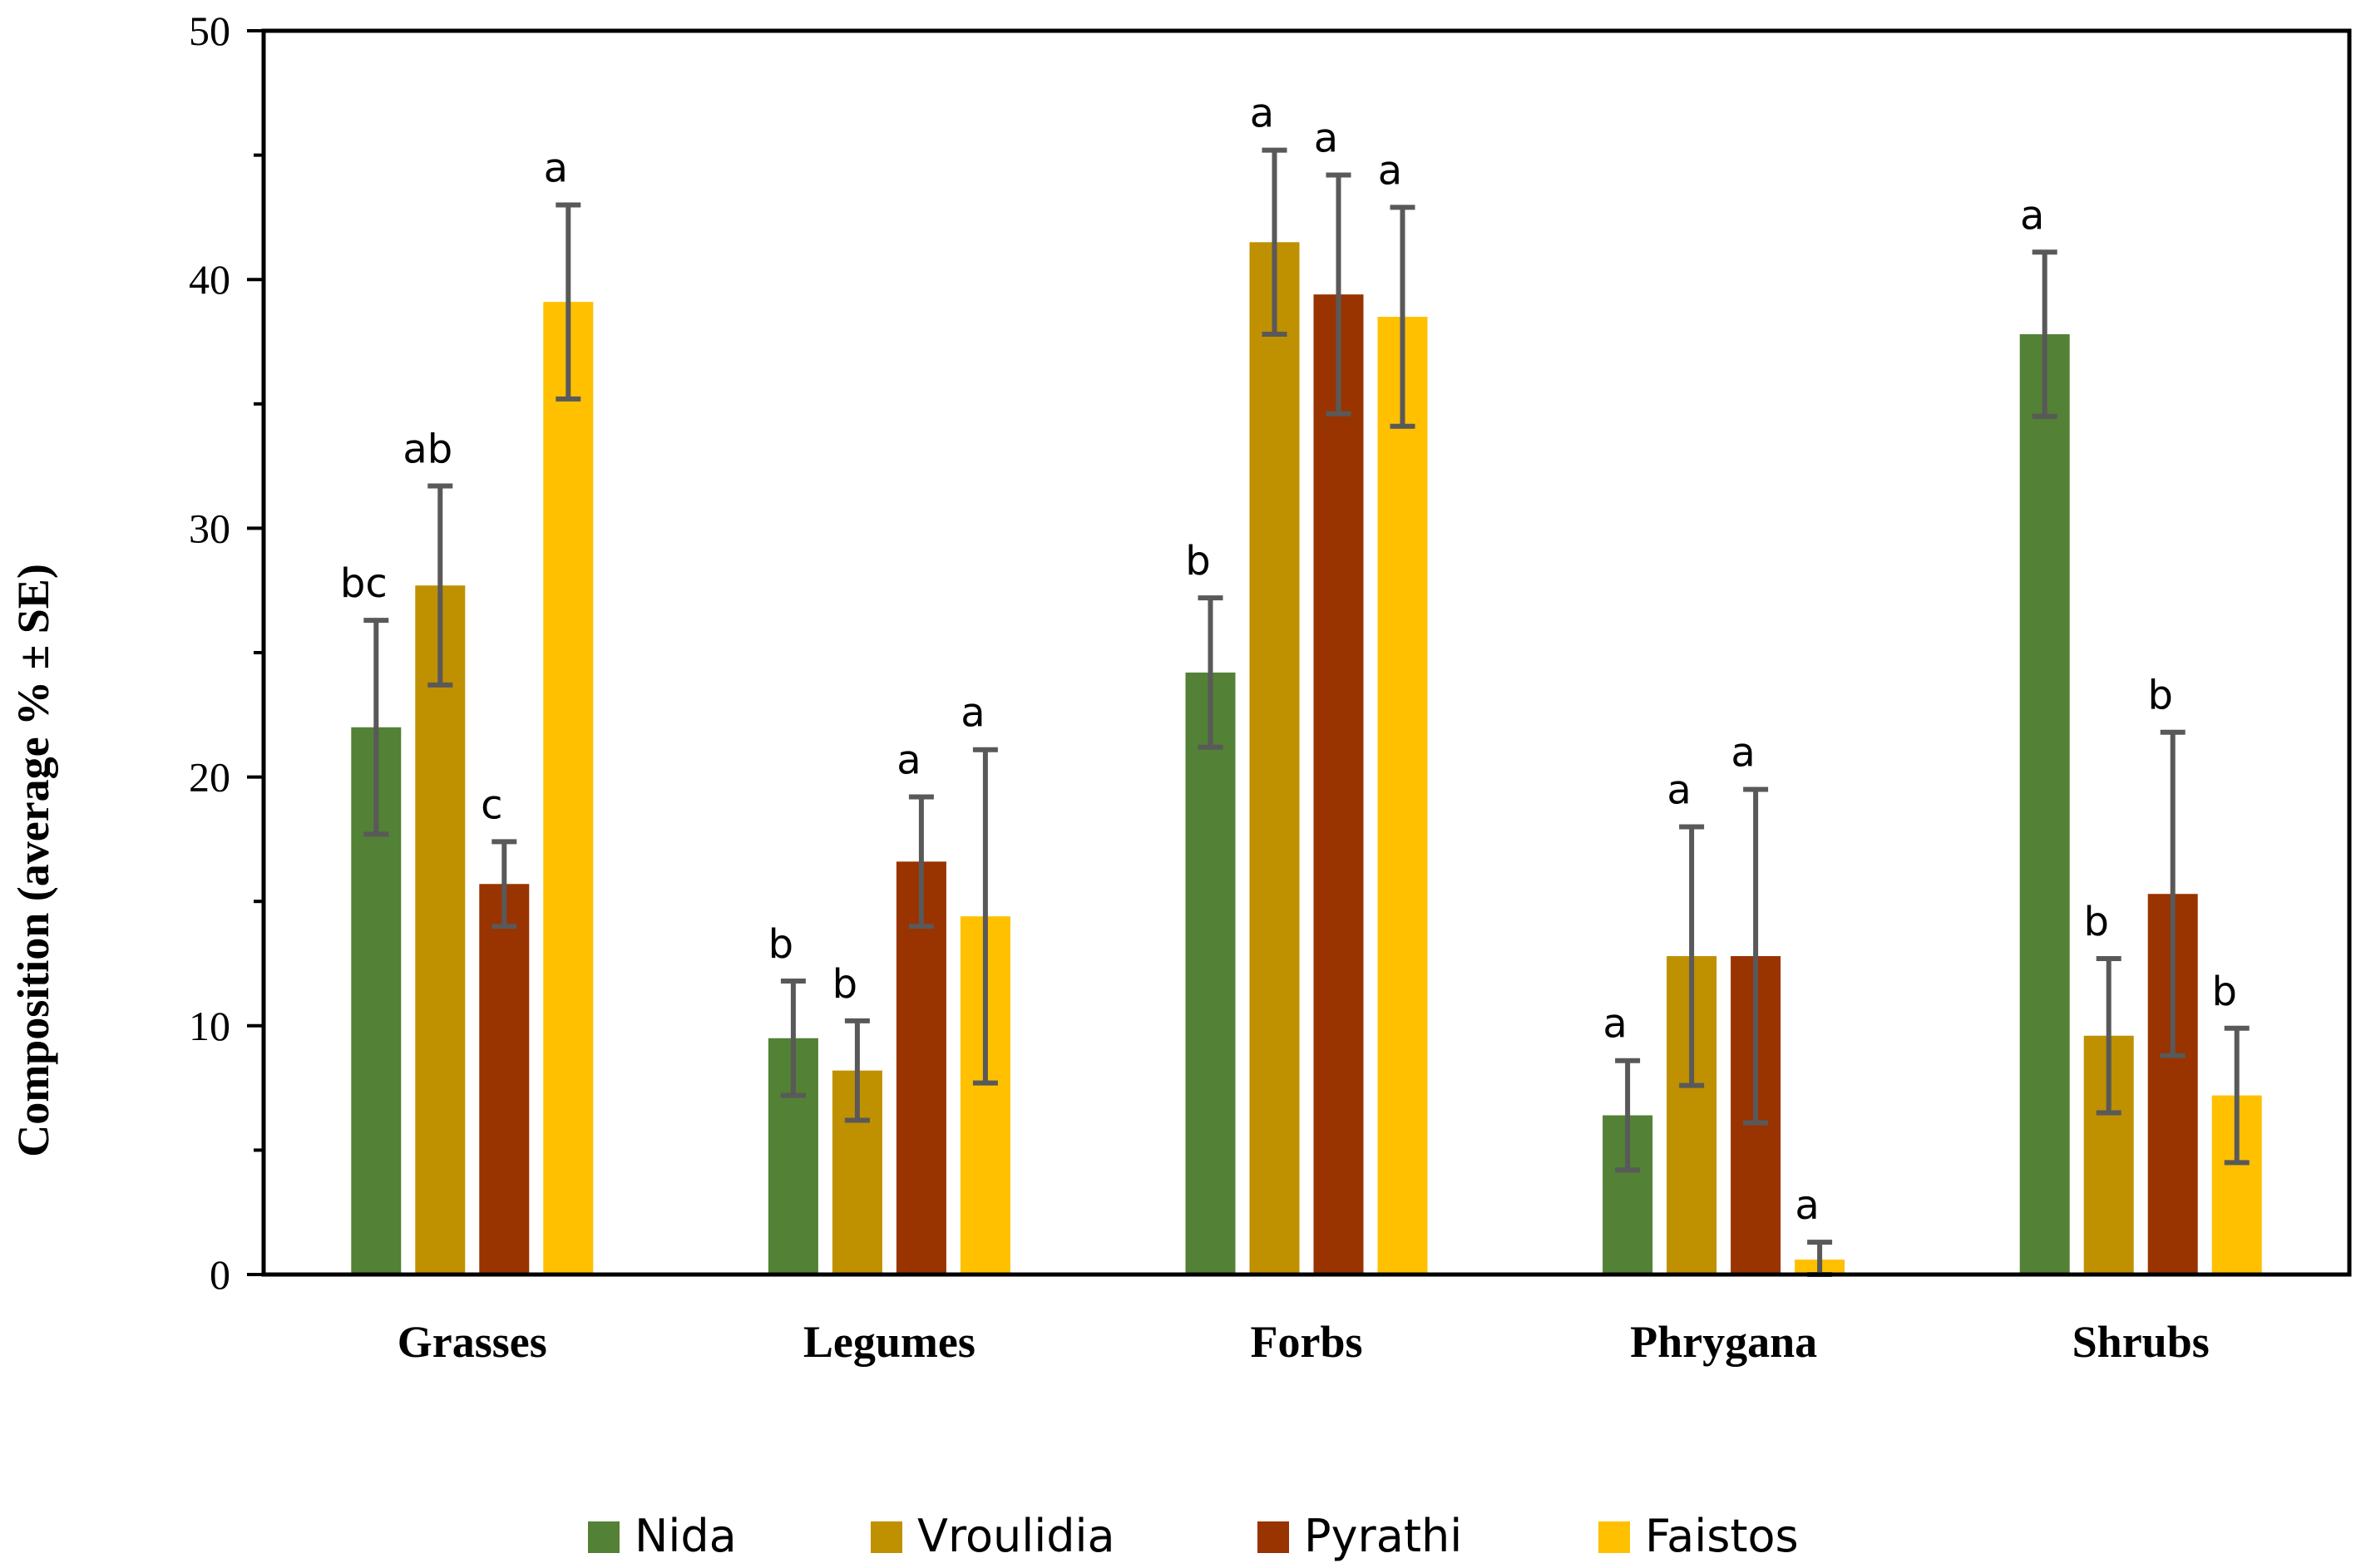 Image resolution: width=2361 pixels, height=1568 pixels. What do you see at coordinates (505, 1079) in the screenshot?
I see `bar-pyrathi-grasses` at bounding box center [505, 1079].